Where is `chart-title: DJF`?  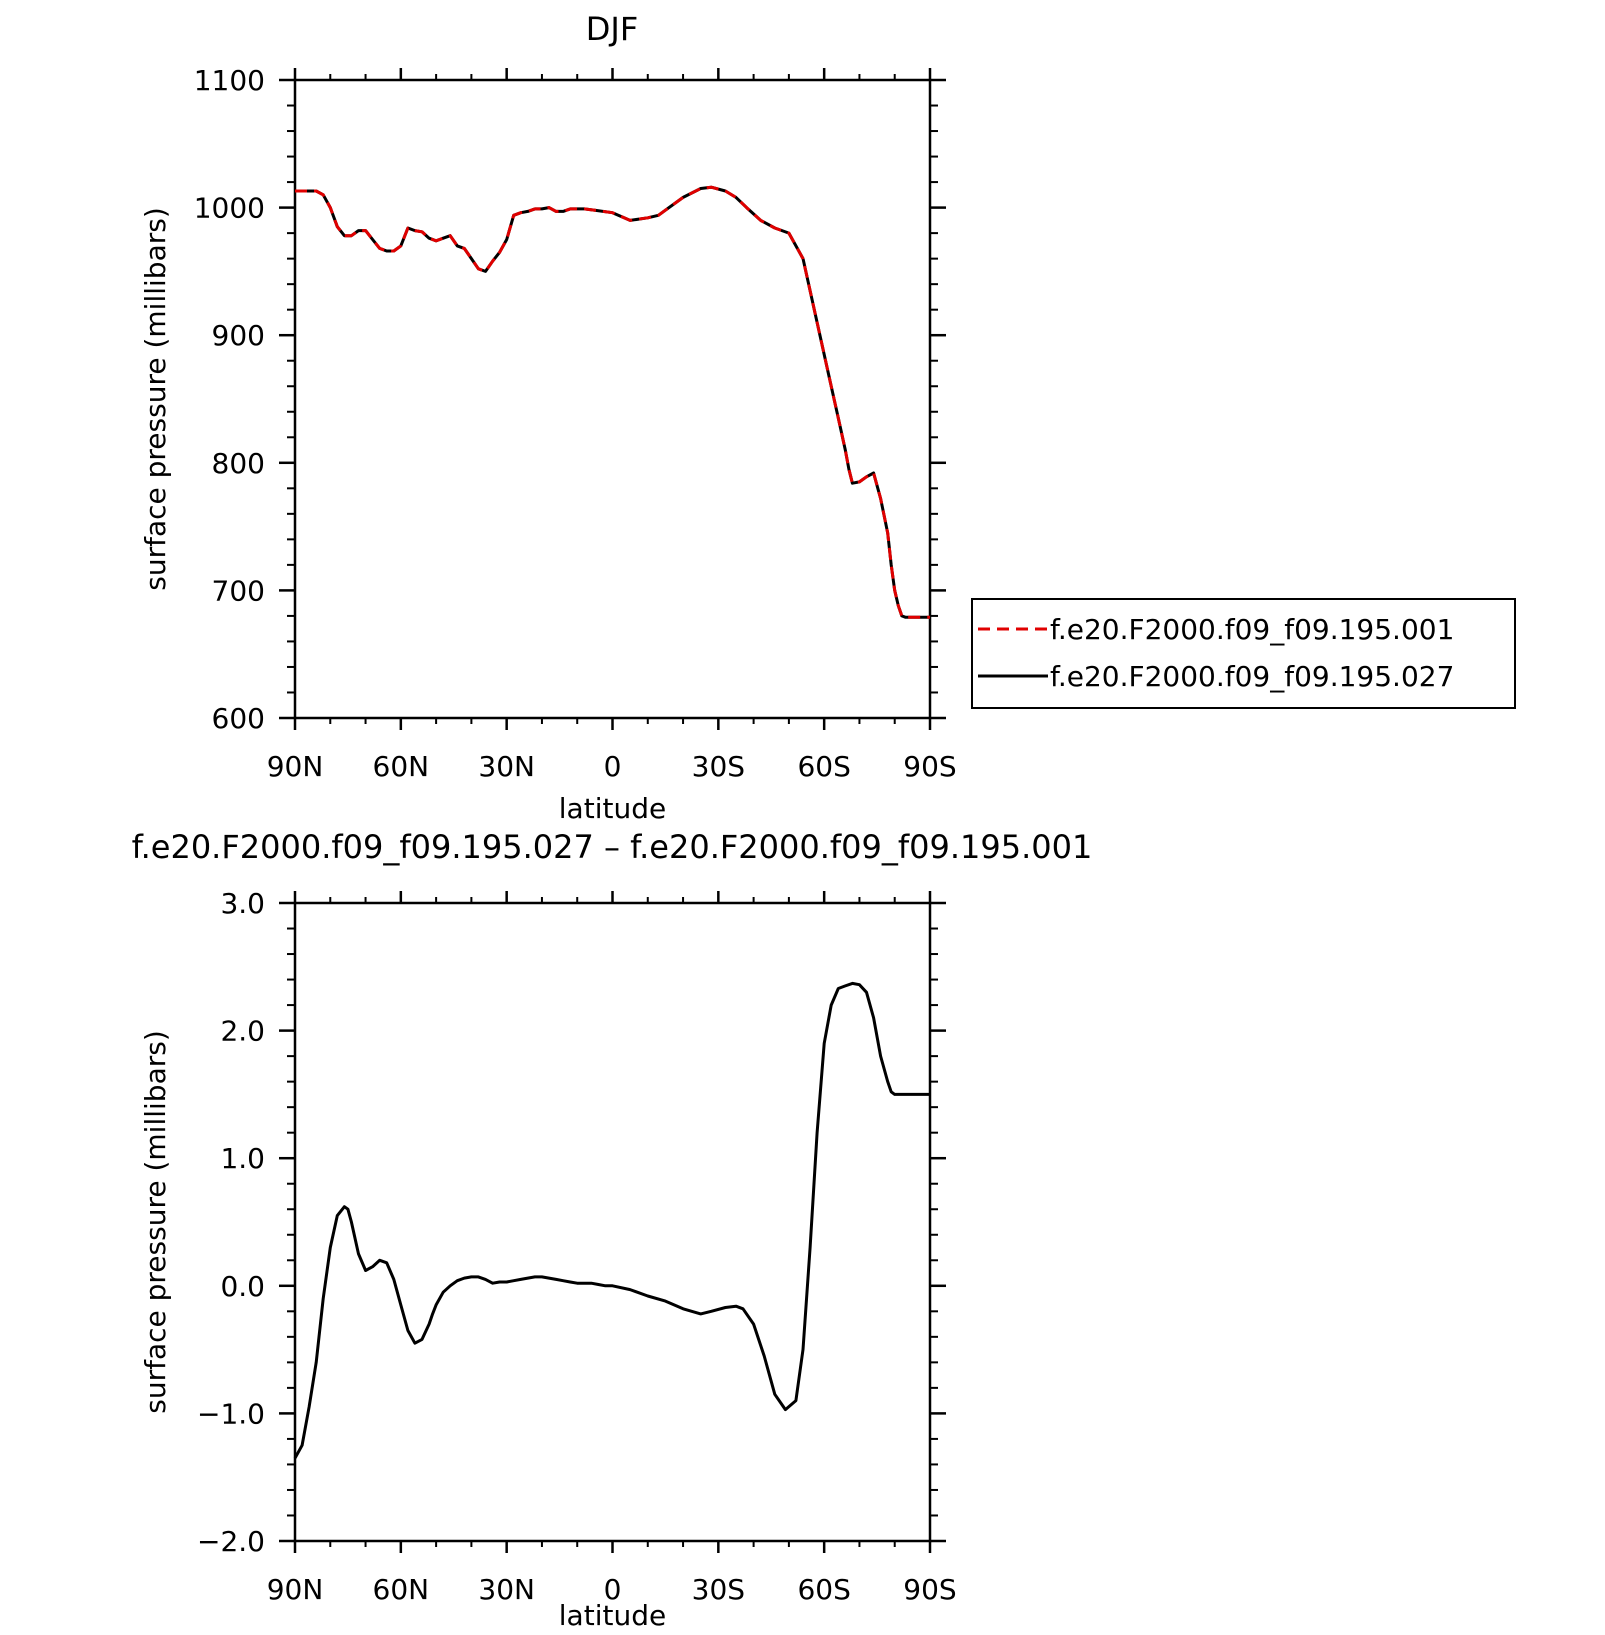
chart-title: DJF is located at coordinates (612, 29).